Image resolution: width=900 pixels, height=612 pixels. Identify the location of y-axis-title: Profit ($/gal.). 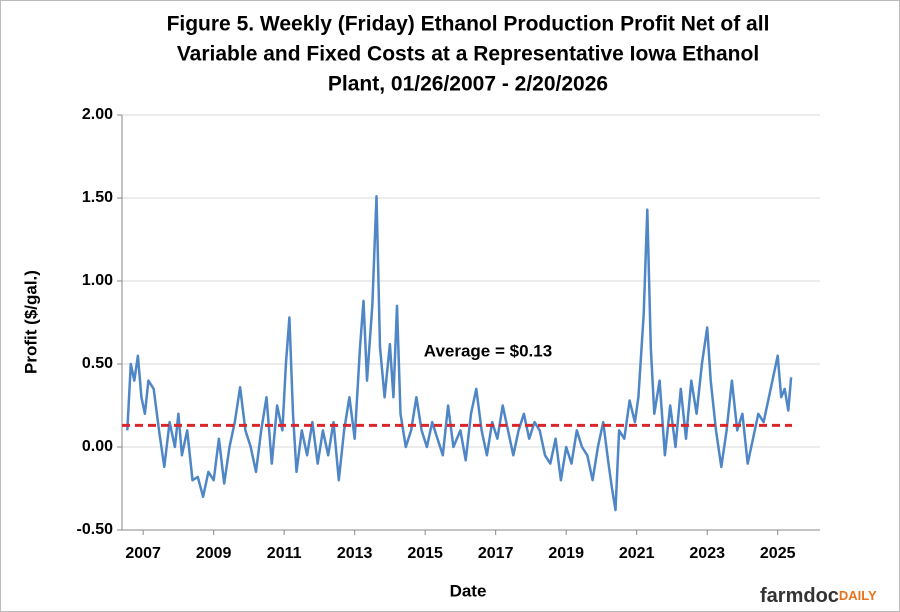
(30, 322).